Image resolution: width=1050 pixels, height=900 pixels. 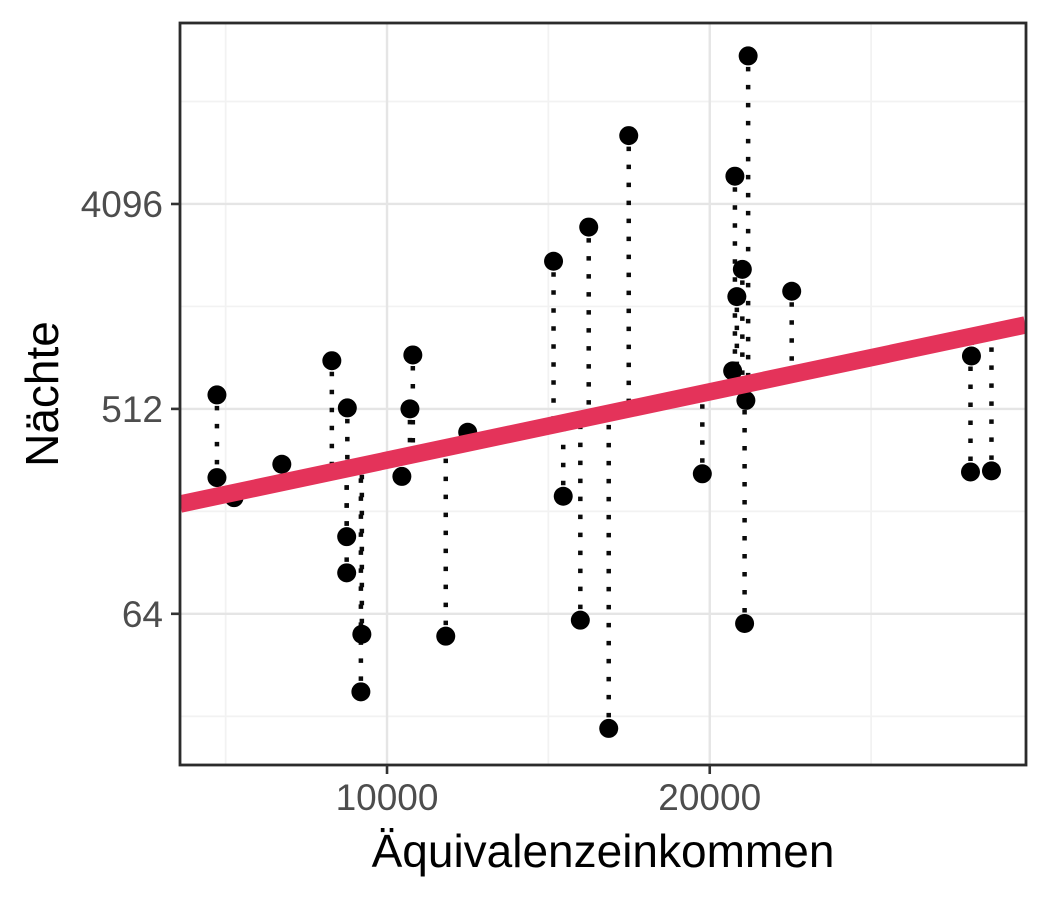 I want to click on x-tick-label: 10000, so click(x=387, y=797).